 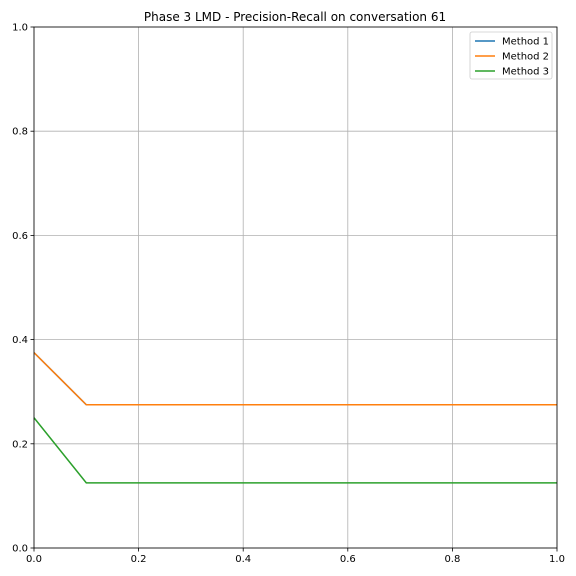 I want to click on legend: Method 1 Method 2 Method 3, so click(x=511, y=55).